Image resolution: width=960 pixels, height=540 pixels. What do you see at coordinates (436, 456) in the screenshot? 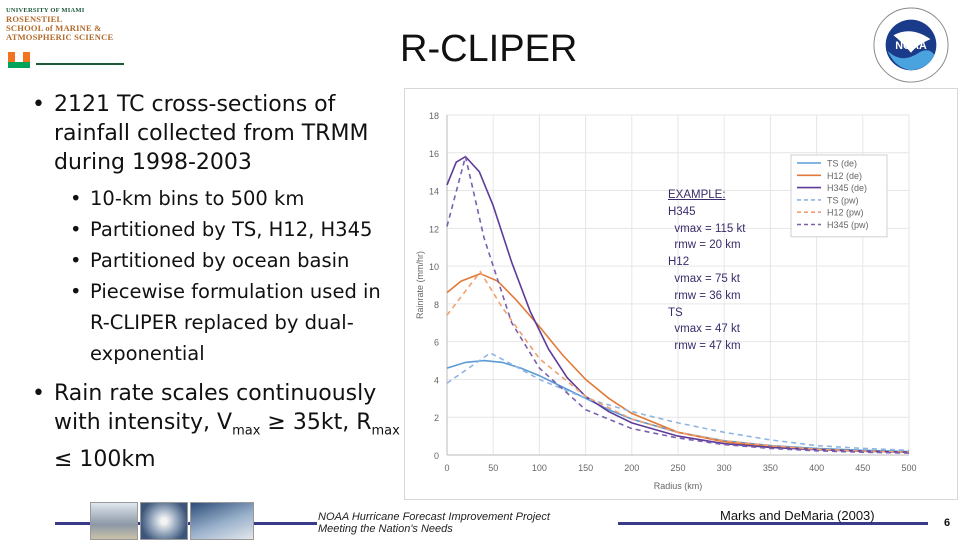
I see `y-tick-label: 0` at bounding box center [436, 456].